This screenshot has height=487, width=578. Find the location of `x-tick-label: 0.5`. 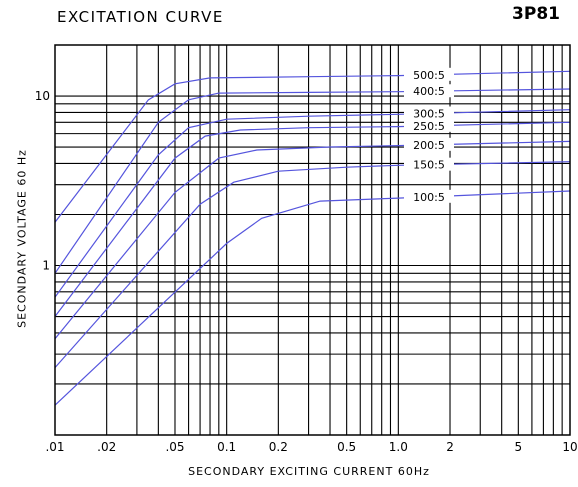

x-tick-label: 0.5 is located at coordinates (346, 447).